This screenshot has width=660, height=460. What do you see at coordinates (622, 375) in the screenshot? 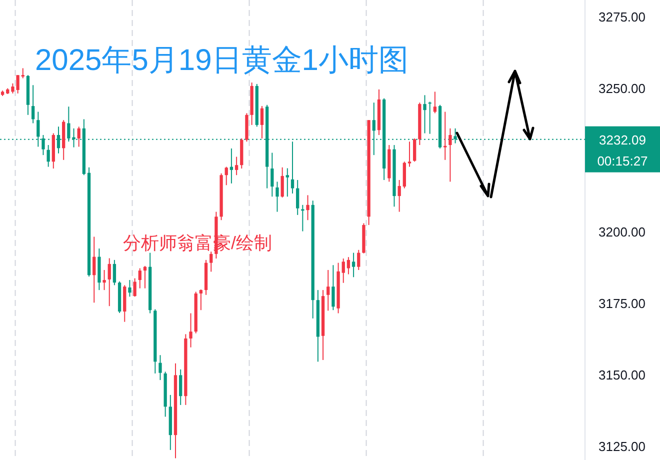
I see `y-tick-label: 3150.00` at bounding box center [622, 375].